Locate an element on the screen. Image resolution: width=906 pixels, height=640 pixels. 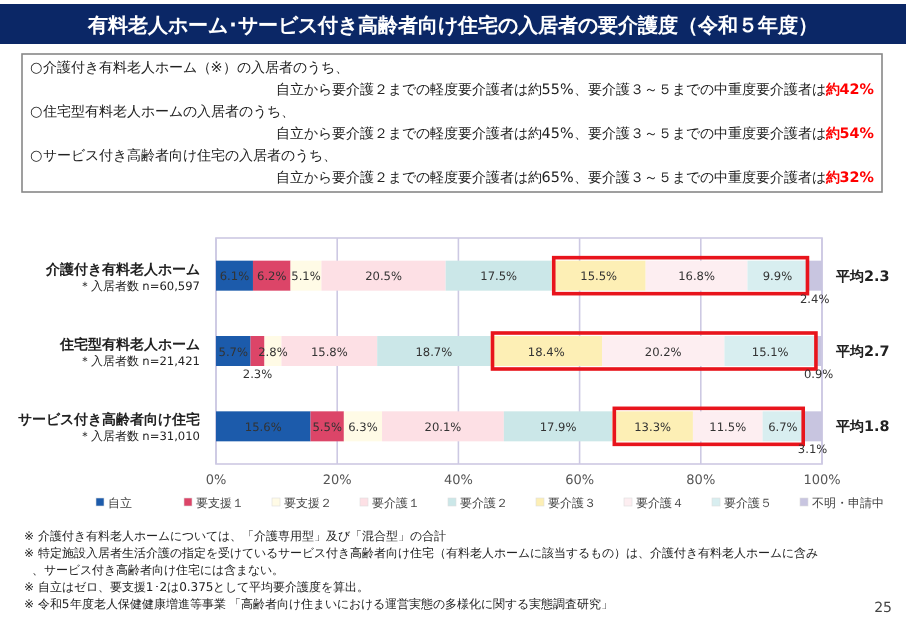
title-bar: 有料老人ホーム･サービス付き高齢者向け住宅の入居者の要介護度（令和５年度） is located at coordinates (453, 24).